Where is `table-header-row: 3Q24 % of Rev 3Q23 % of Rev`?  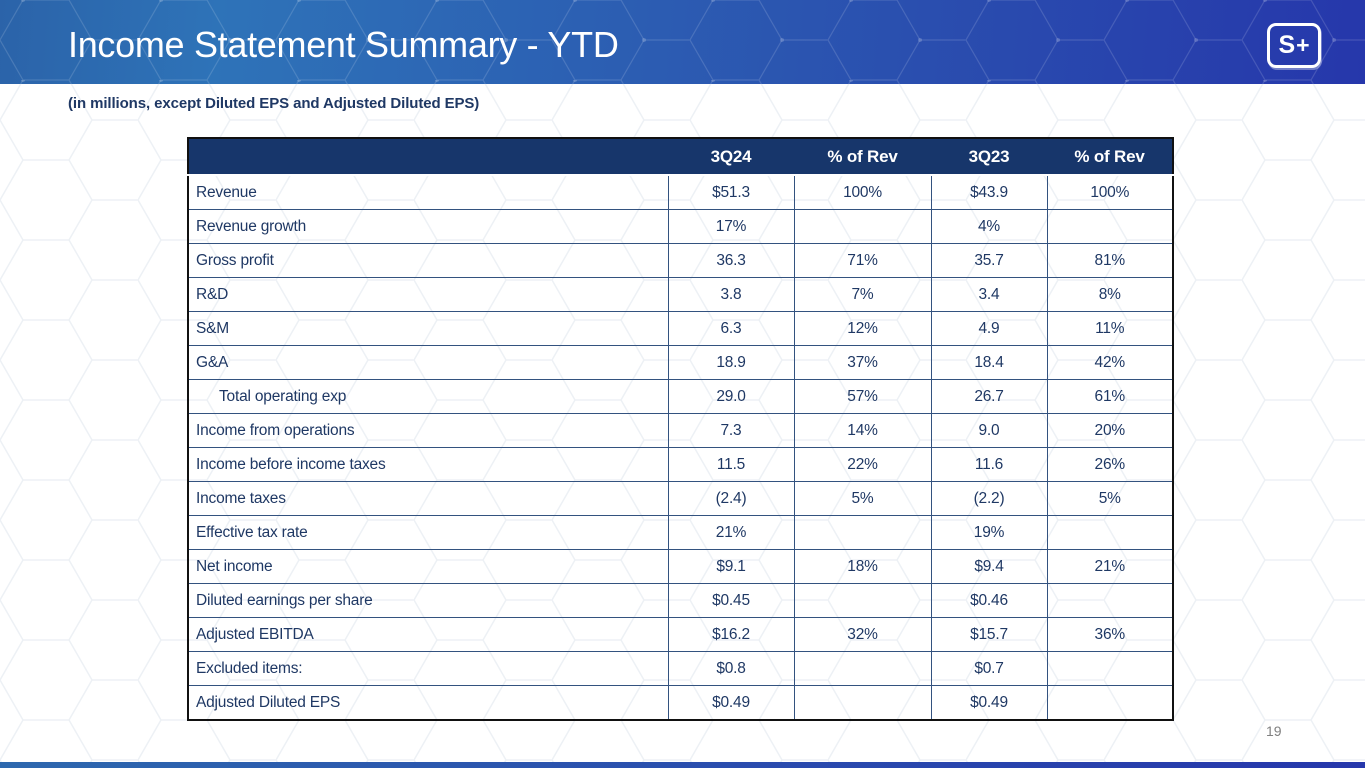 table-header-row: 3Q24 % of Rev 3Q23 % of Rev is located at coordinates (680, 157).